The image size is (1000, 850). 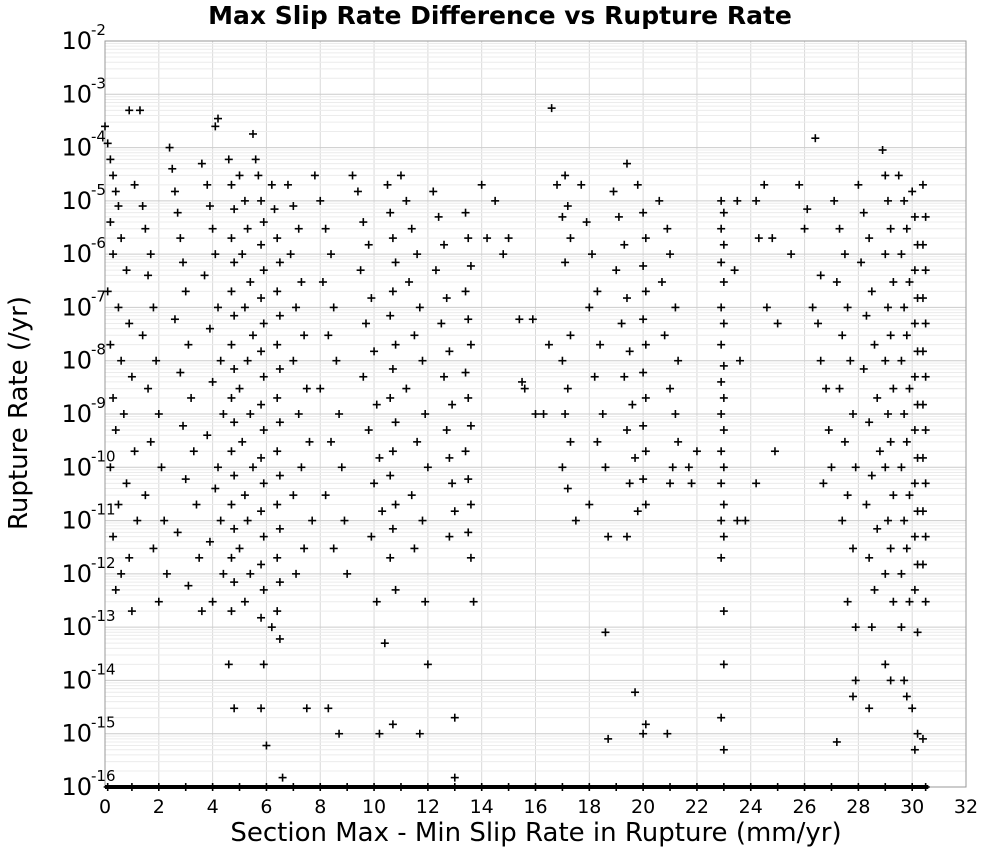 I want to click on x-tick-label: 12, so click(x=428, y=807).